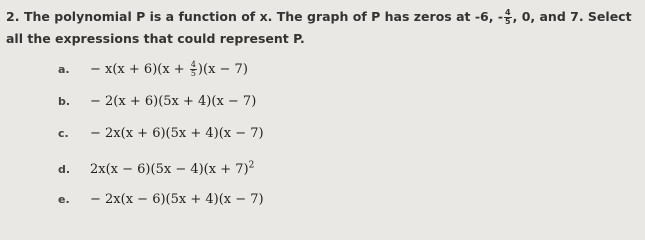 Image resolution: width=645 pixels, height=240 pixels. I want to click on option: c. − 2x(x + 6)(5x + 4)(x − 7), so click(161, 134).